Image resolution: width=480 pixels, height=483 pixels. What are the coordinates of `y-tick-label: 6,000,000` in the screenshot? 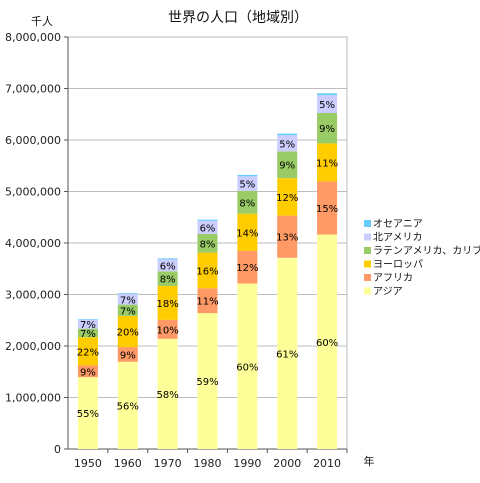 It's located at (33, 140).